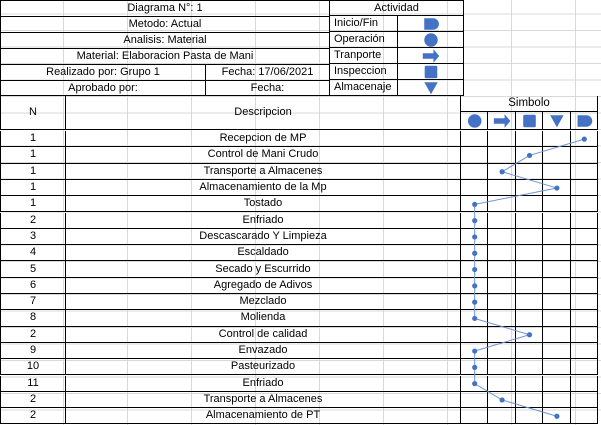  Describe the element at coordinates (33, 237) in the screenshot. I see `row-number-cell: 3` at that location.